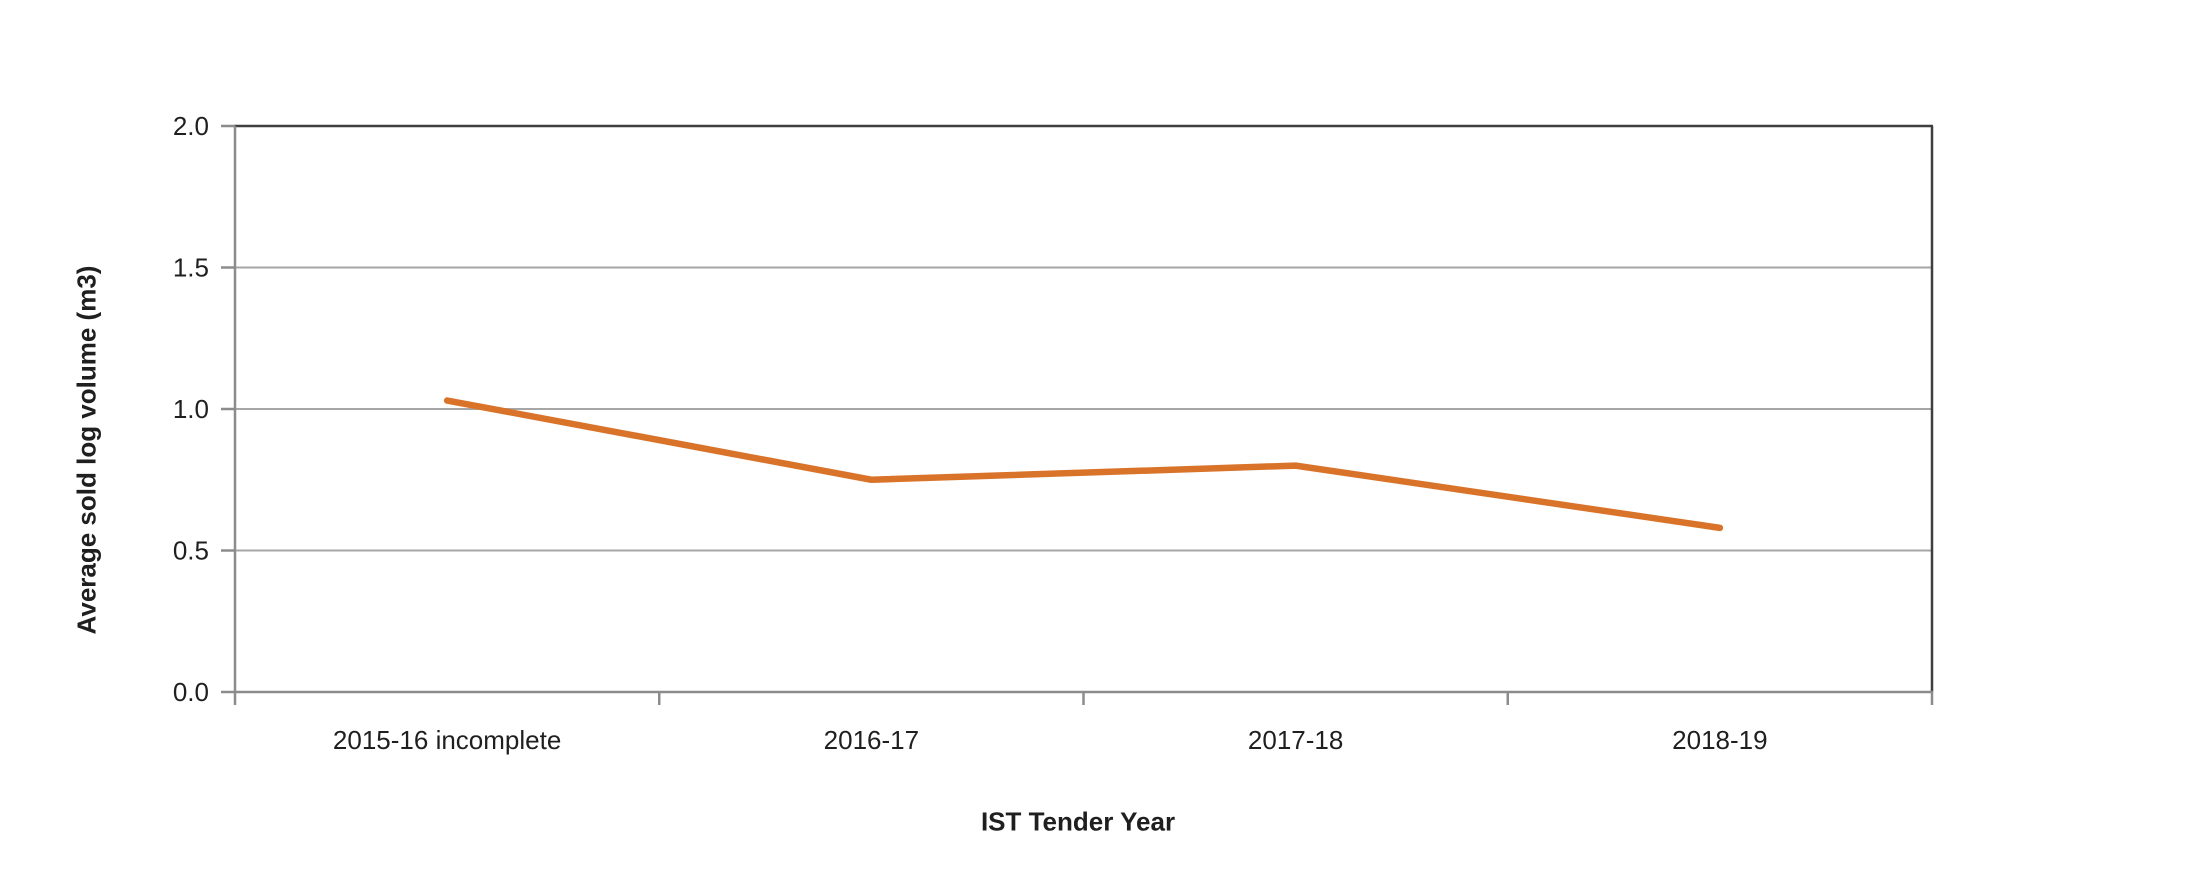 This screenshot has height=870, width=2188. What do you see at coordinates (871, 740) in the screenshot?
I see `x-tick-label: 2016-17` at bounding box center [871, 740].